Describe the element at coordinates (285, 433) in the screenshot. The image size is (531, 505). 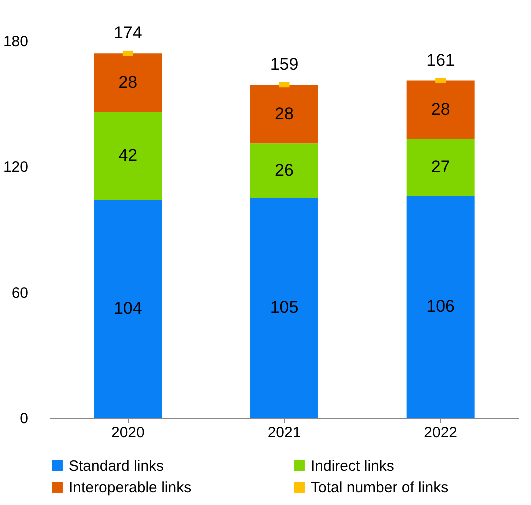
I see `x-tick-label: 2021` at that location.